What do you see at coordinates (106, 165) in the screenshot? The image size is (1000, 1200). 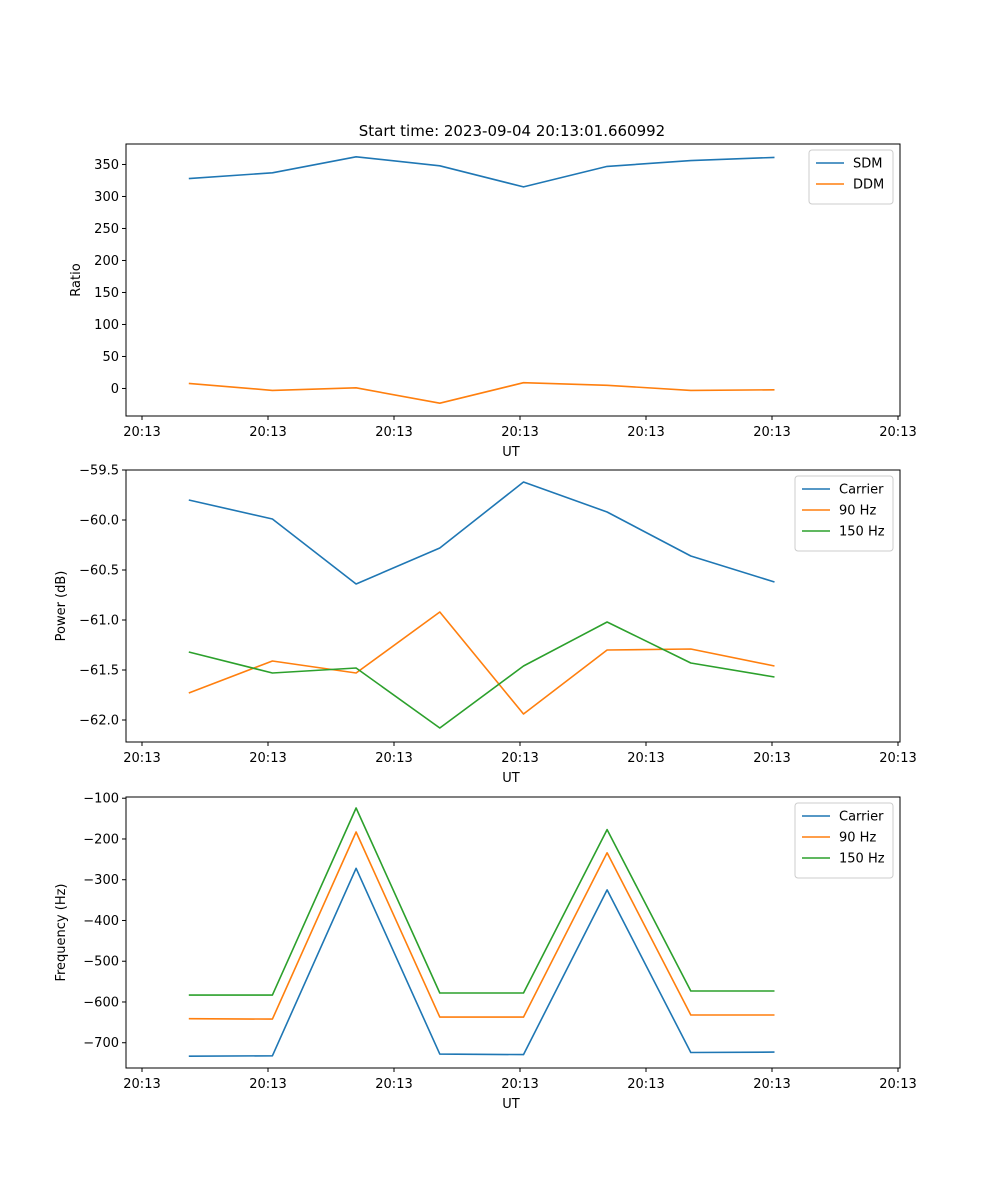 I see `y-tick-label: 350` at bounding box center [106, 165].